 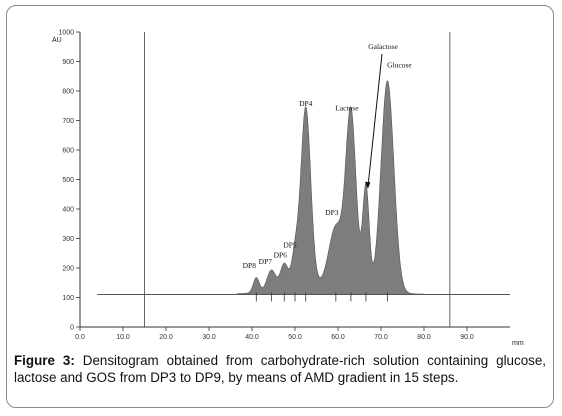 I want to click on y-tick-label: 1000, so click(x=66, y=33).